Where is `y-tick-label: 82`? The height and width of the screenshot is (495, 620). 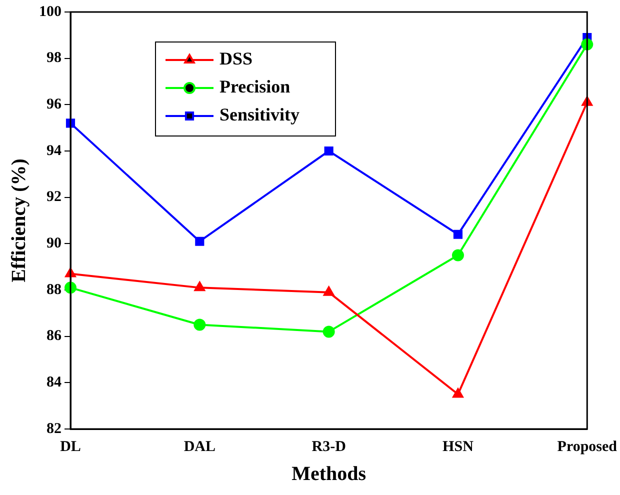
y-tick-label: 82 is located at coordinates (54, 428).